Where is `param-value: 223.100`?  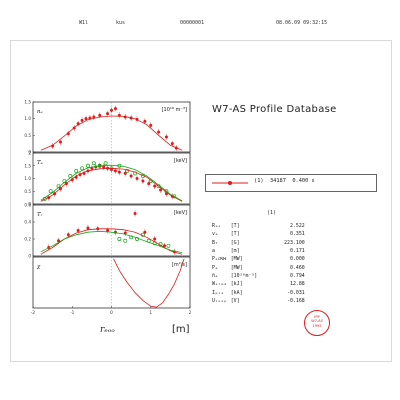
param-value: 223.100 is located at coordinates (294, 242).